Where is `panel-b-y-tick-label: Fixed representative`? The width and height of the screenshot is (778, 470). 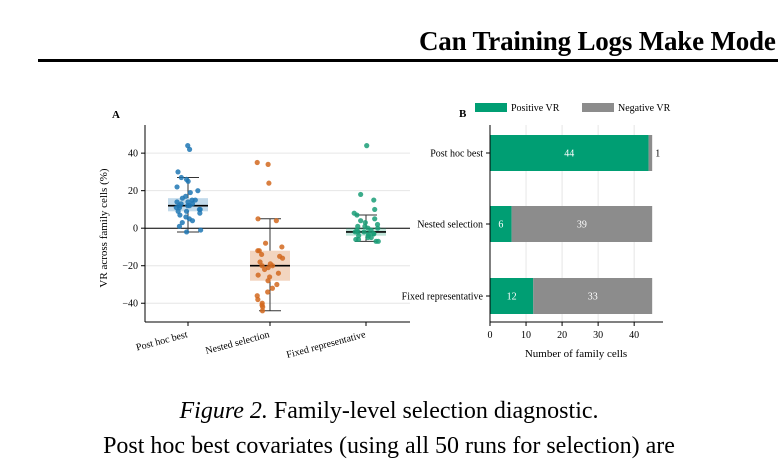 panel-b-y-tick-label: Fixed representative is located at coordinates (443, 297).